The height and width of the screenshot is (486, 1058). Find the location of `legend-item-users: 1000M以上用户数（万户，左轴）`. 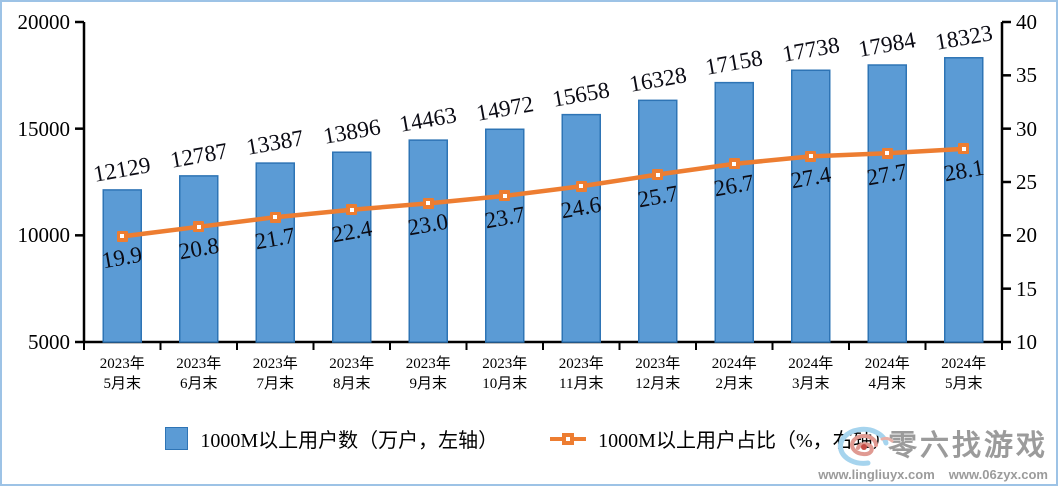

legend-item-users: 1000M以上用户数（万户，左轴） is located at coordinates (331, 438).